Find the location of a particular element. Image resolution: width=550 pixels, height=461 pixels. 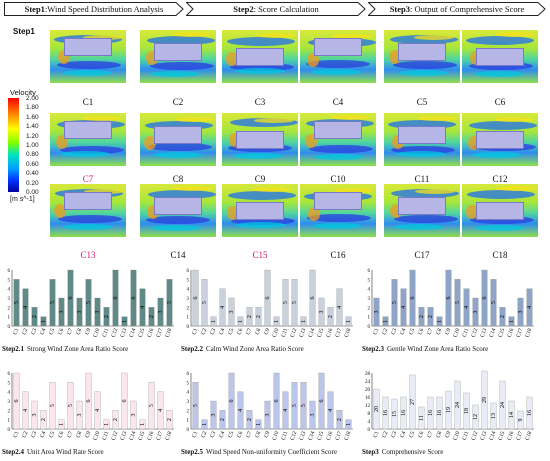

simulation-image-c15 is located at coordinates (260, 210).